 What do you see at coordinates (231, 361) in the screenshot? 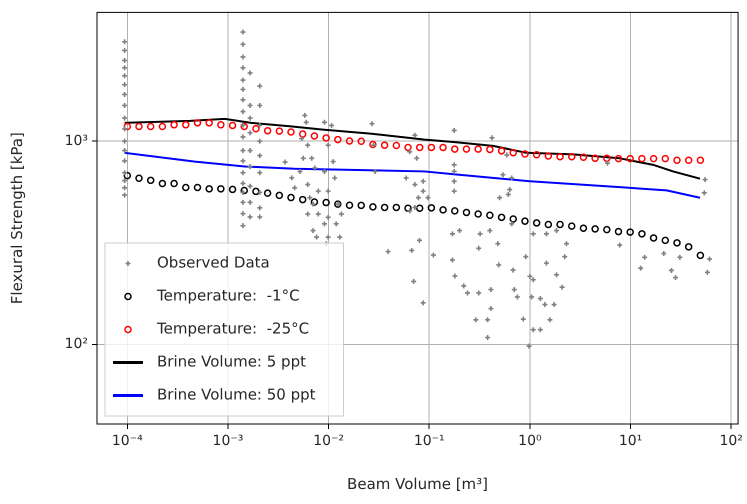
I see `legend-label: Brine Volume: 5 ppt` at bounding box center [231, 361].